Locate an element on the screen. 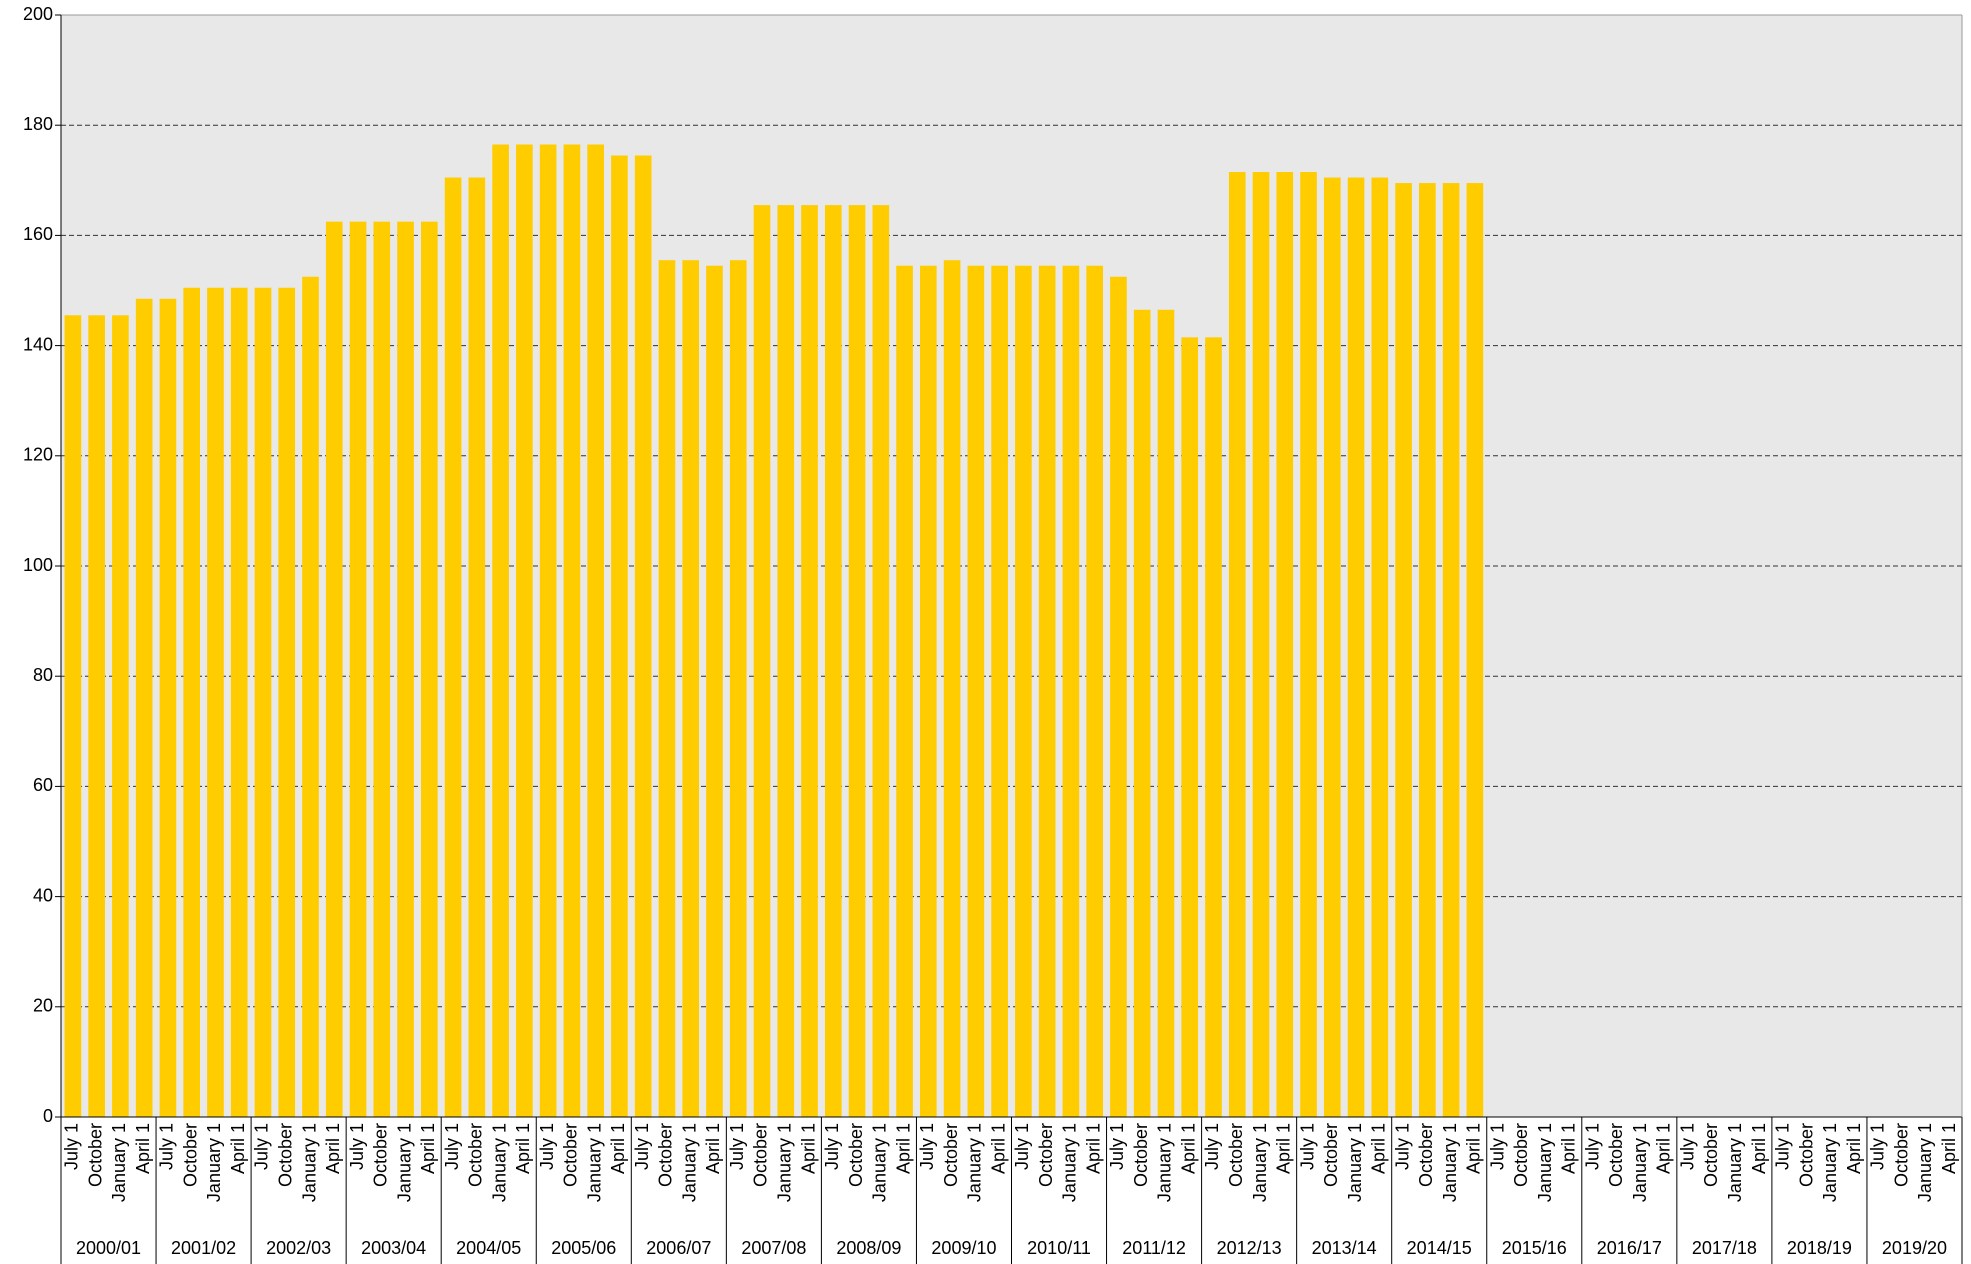 The width and height of the screenshot is (1971, 1264). y-tick-label: 60 is located at coordinates (43, 785).